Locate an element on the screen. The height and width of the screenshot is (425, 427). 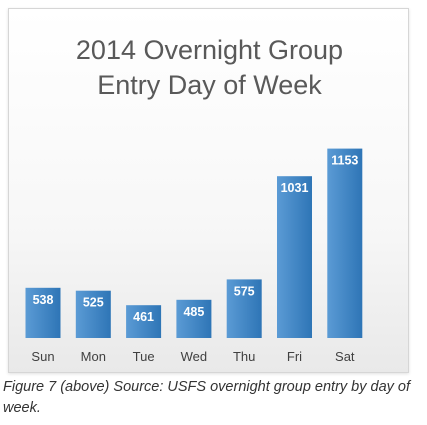
bar-sun is located at coordinates (43, 312).